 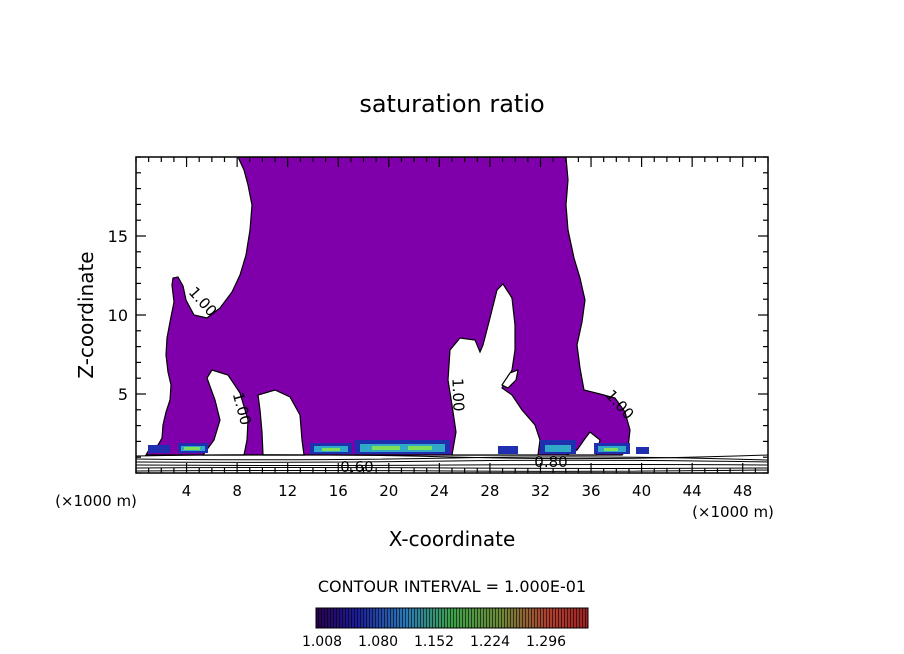 I want to click on x-tick-label: 28, so click(x=489, y=491).